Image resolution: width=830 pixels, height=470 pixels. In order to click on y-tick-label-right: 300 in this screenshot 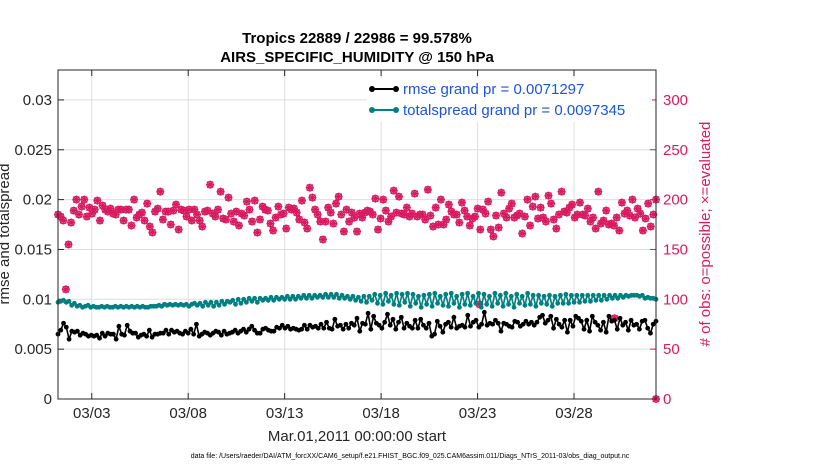, I will do `click(675, 100)`.